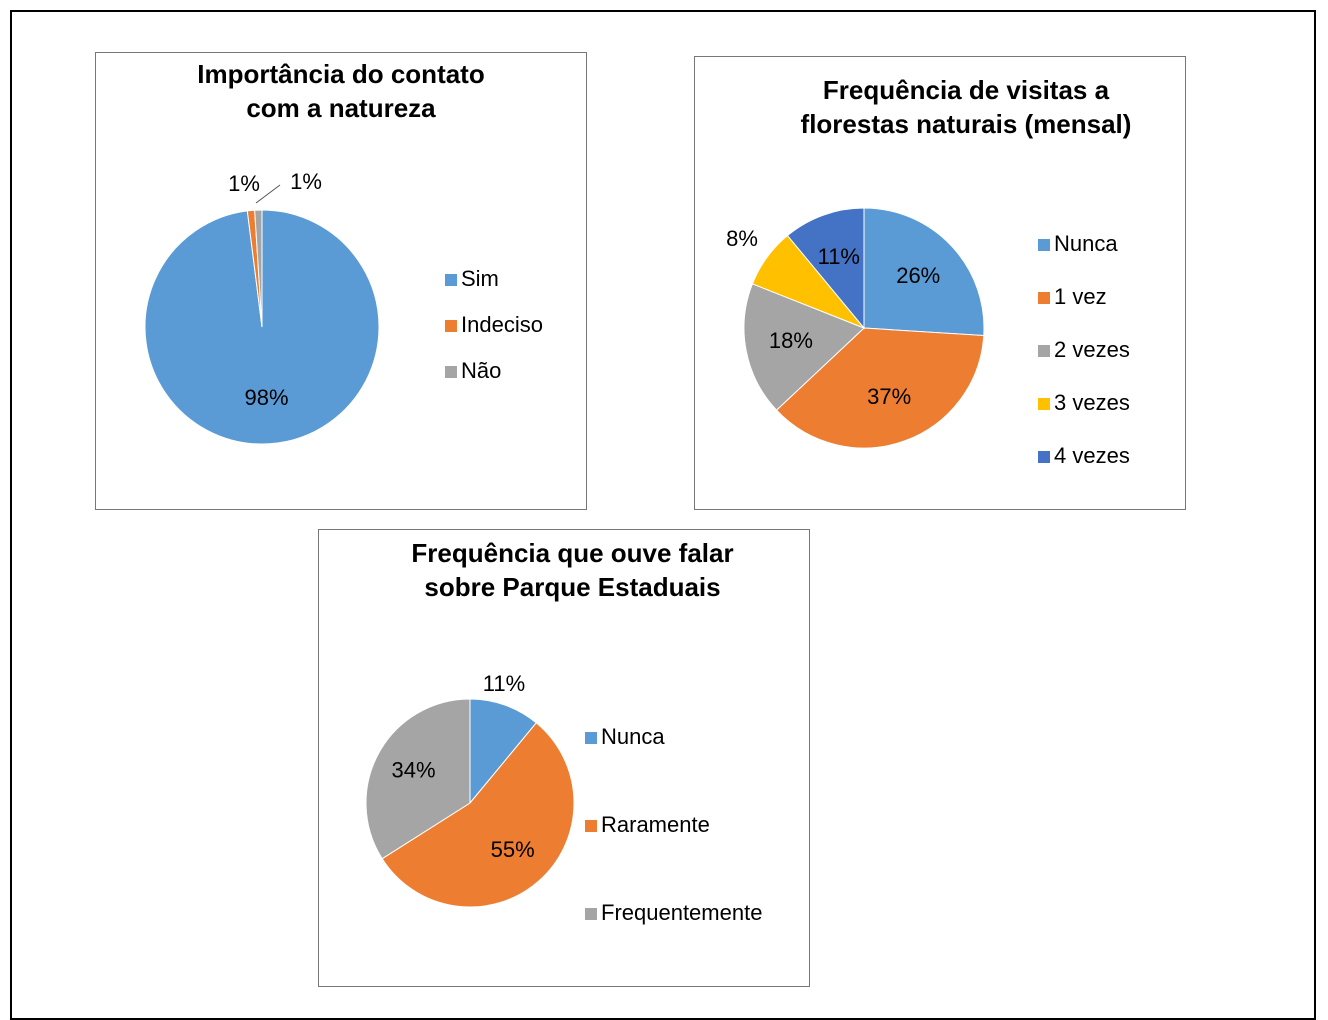 The image size is (1328, 1020). Describe the element at coordinates (1092, 455) in the screenshot. I see `legend-label: 4 vezes` at that location.